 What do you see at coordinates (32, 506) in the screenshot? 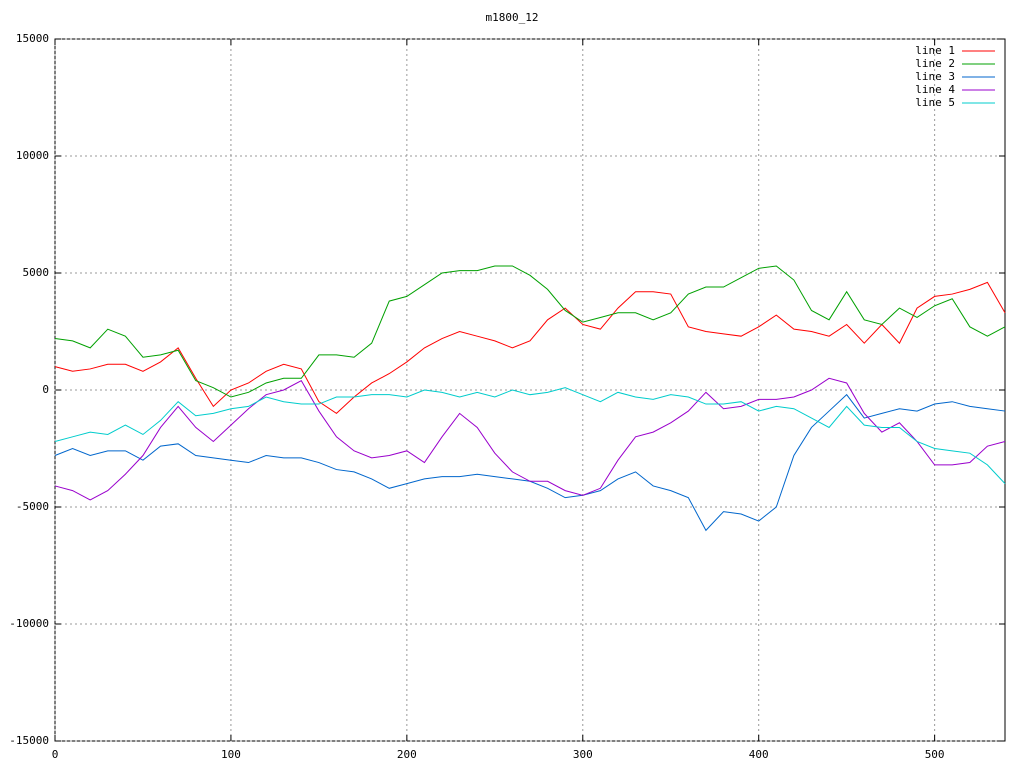
I see `y-tick-label: -5000` at bounding box center [32, 506].